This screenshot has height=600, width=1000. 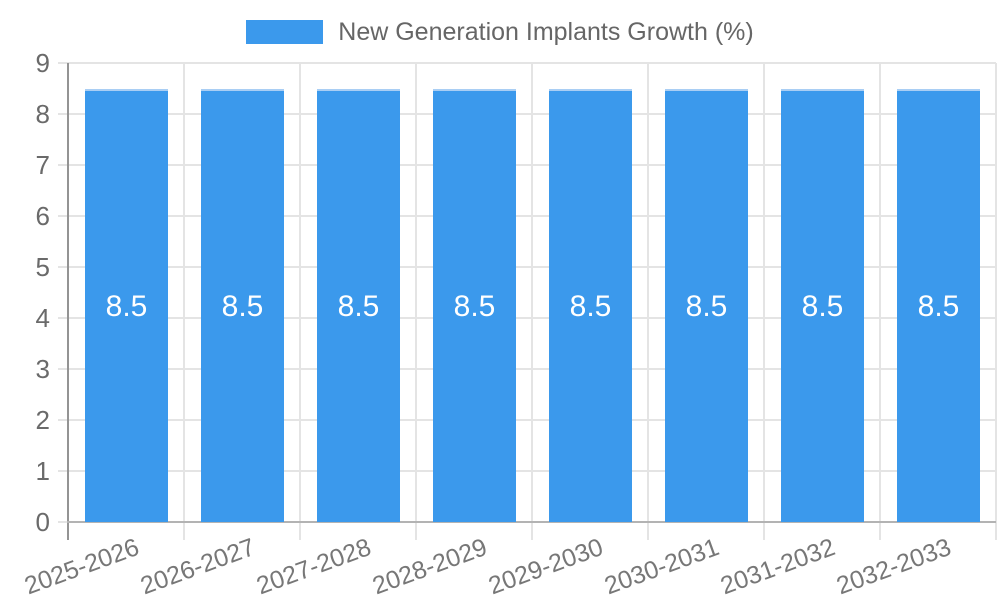 What do you see at coordinates (42, 420) in the screenshot?
I see `y-axis-tick-label: 2` at bounding box center [42, 420].